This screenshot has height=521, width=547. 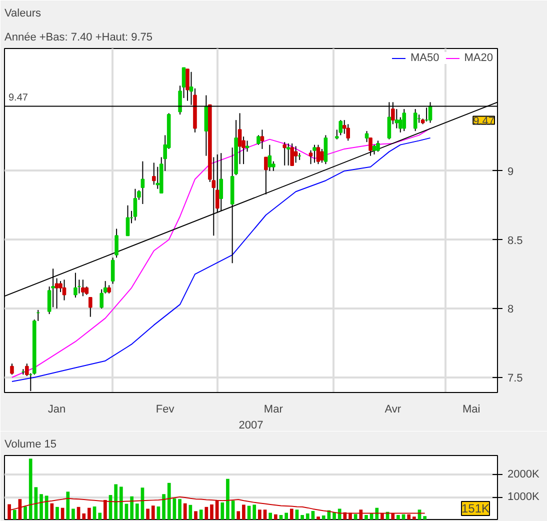 What do you see at coordinates (18, 98) in the screenshot?
I see `ref-line-label: 9.47` at bounding box center [18, 98].